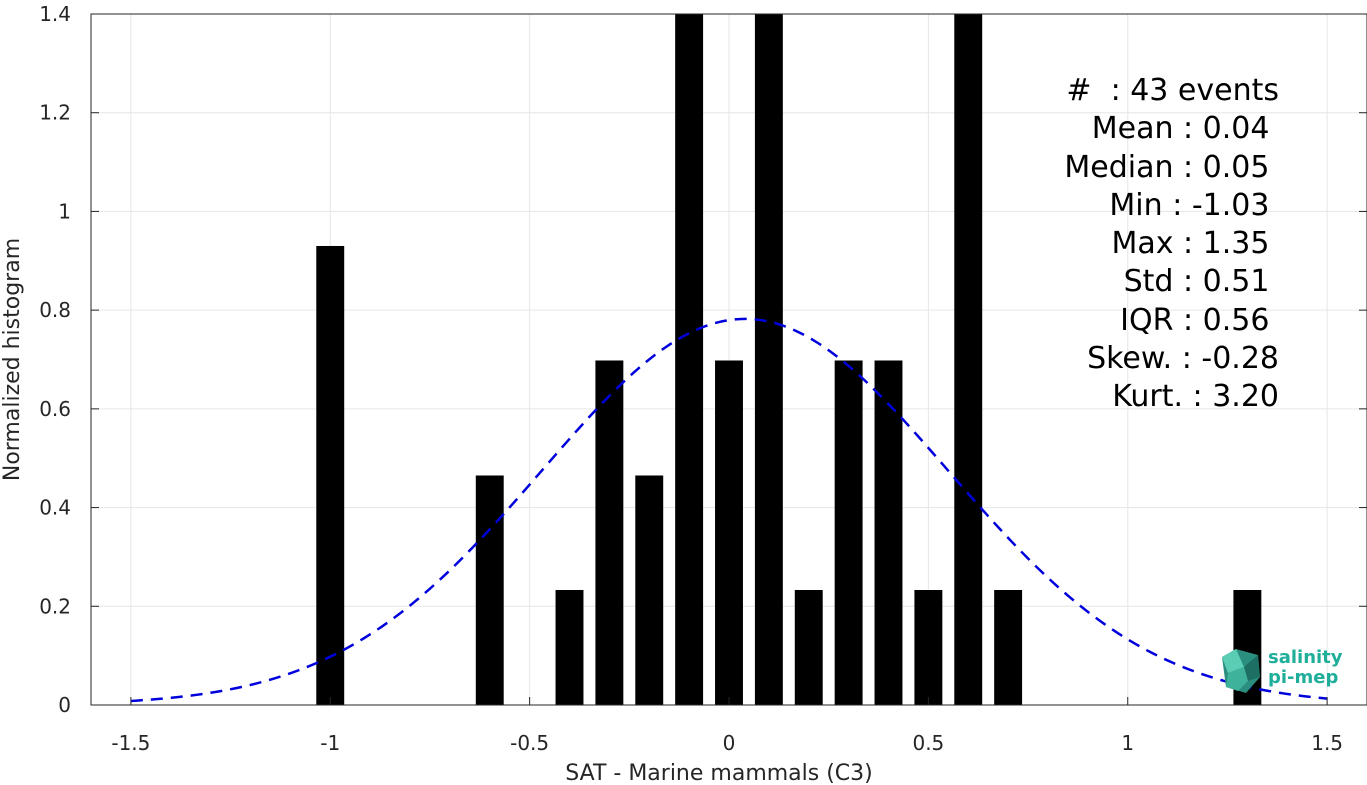  I want to click on x-tick-label-4: 0.5, so click(928, 743).